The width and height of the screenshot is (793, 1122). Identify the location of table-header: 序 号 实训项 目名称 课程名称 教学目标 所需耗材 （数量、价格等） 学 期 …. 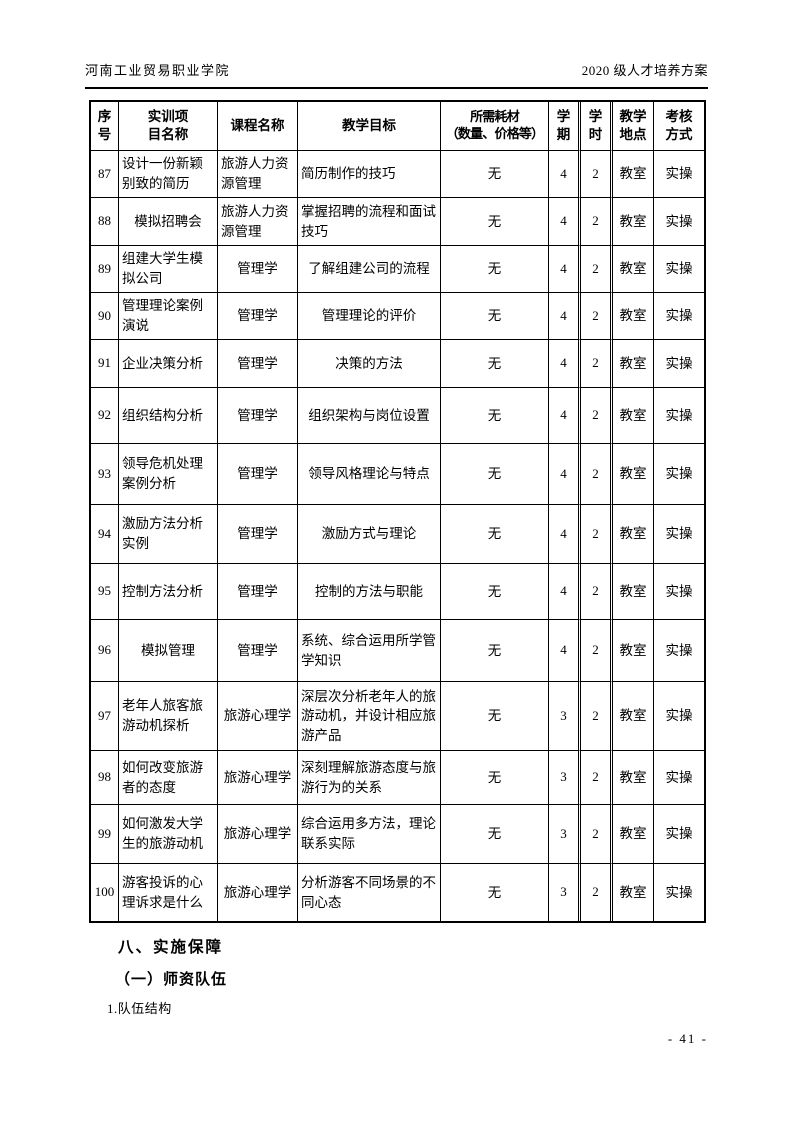
(397, 126).